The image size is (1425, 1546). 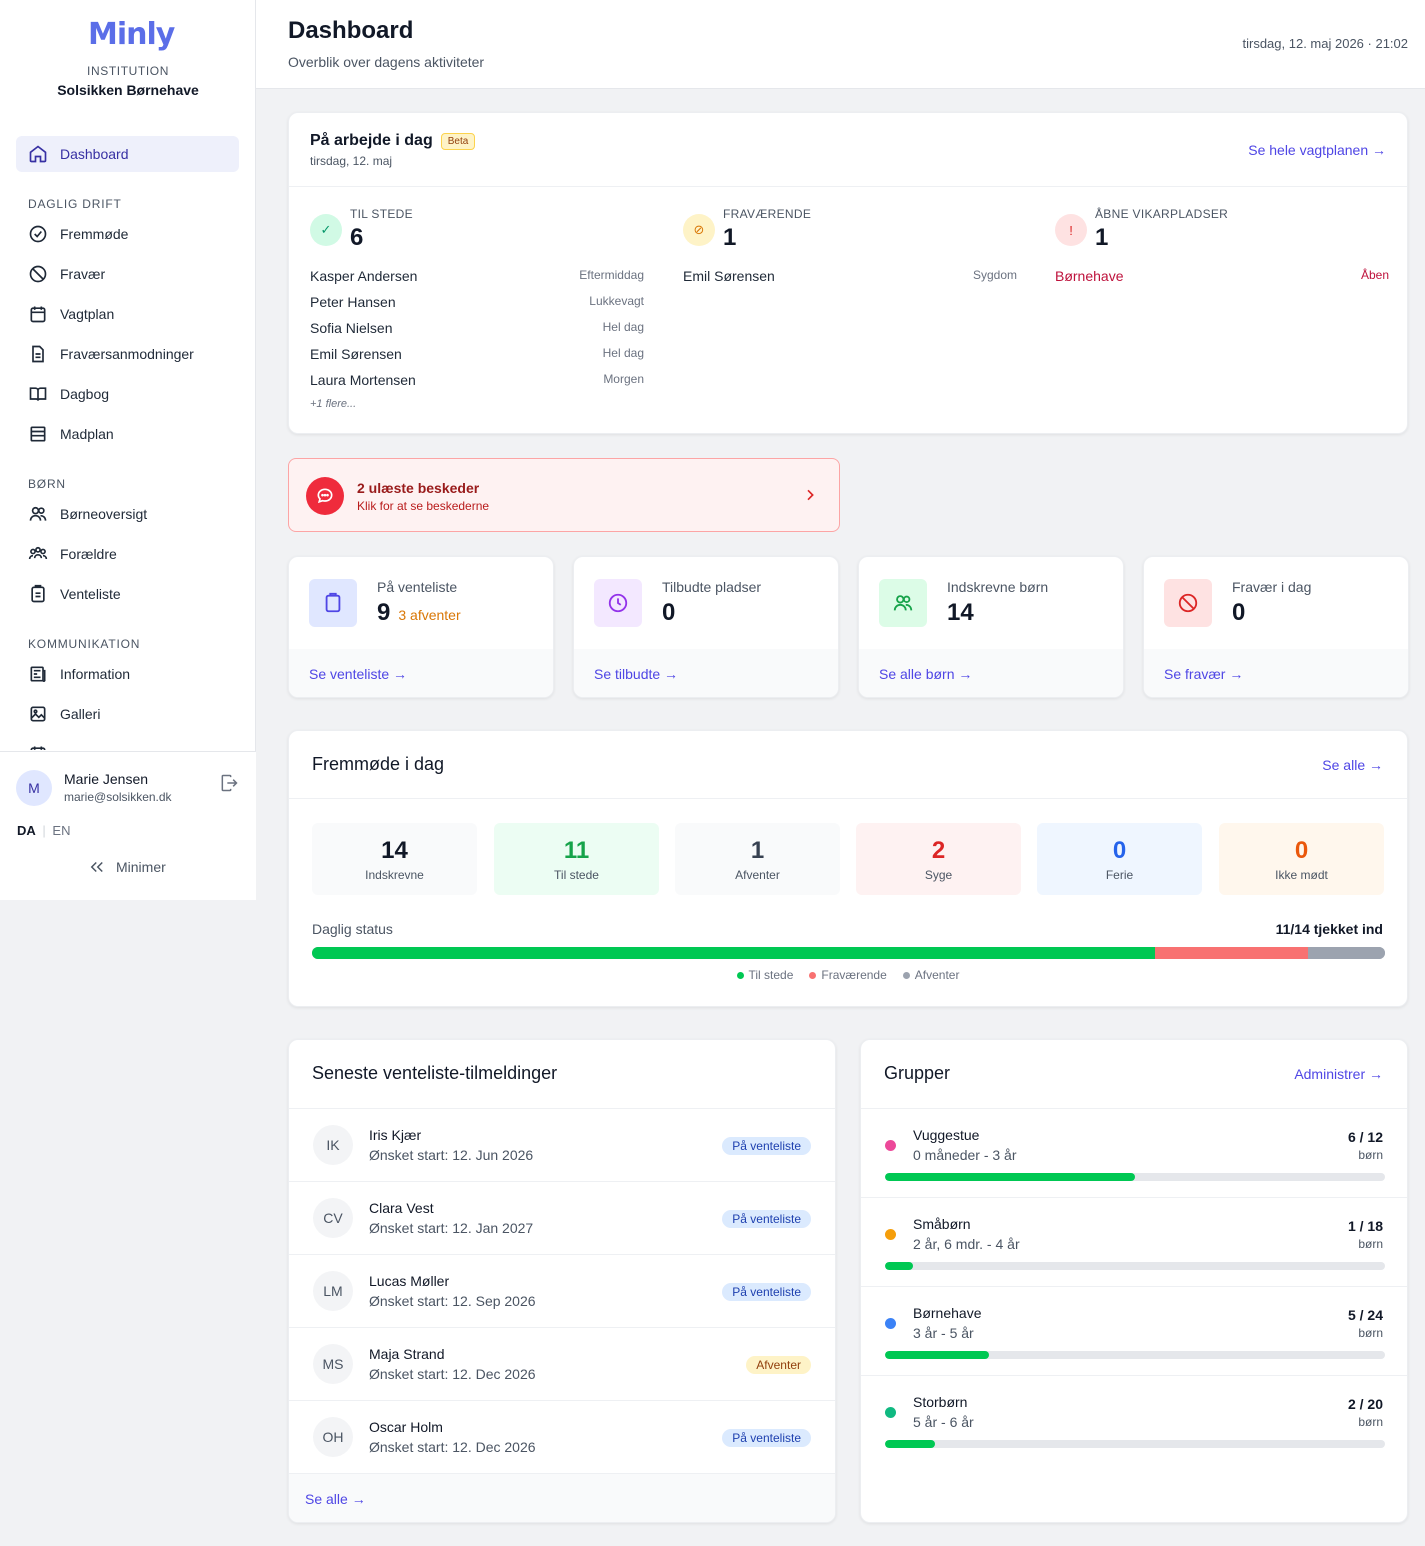 What do you see at coordinates (127, 514) in the screenshot?
I see `sidebar-item-borneoversigt: Børneoversigt` at bounding box center [127, 514].